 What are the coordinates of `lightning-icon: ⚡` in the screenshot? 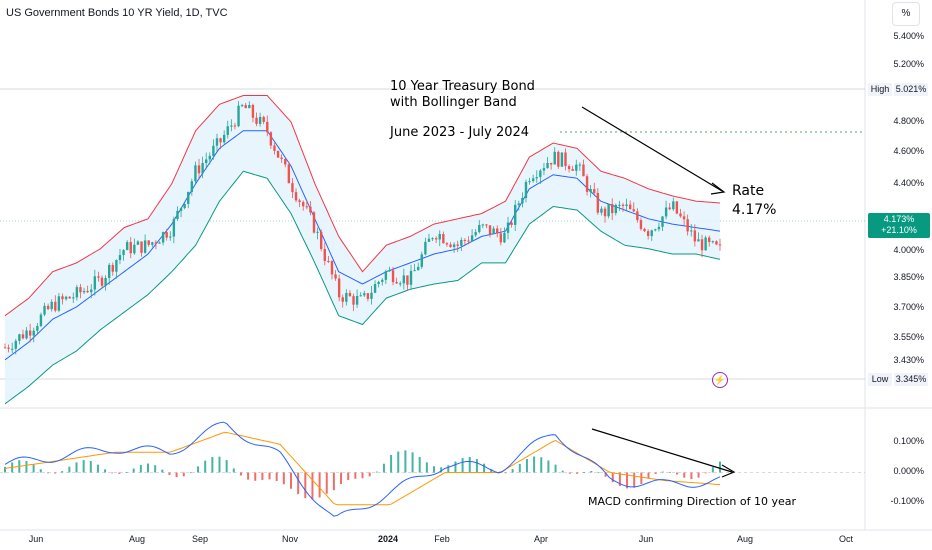 It's located at (720, 380).